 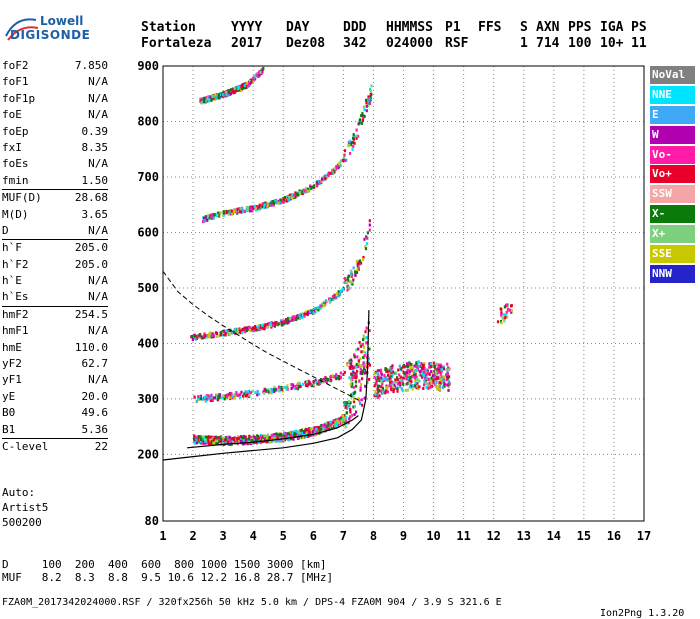 What do you see at coordinates (672, 254) in the screenshot?
I see `legend-item-sse: SSE` at bounding box center [672, 254].